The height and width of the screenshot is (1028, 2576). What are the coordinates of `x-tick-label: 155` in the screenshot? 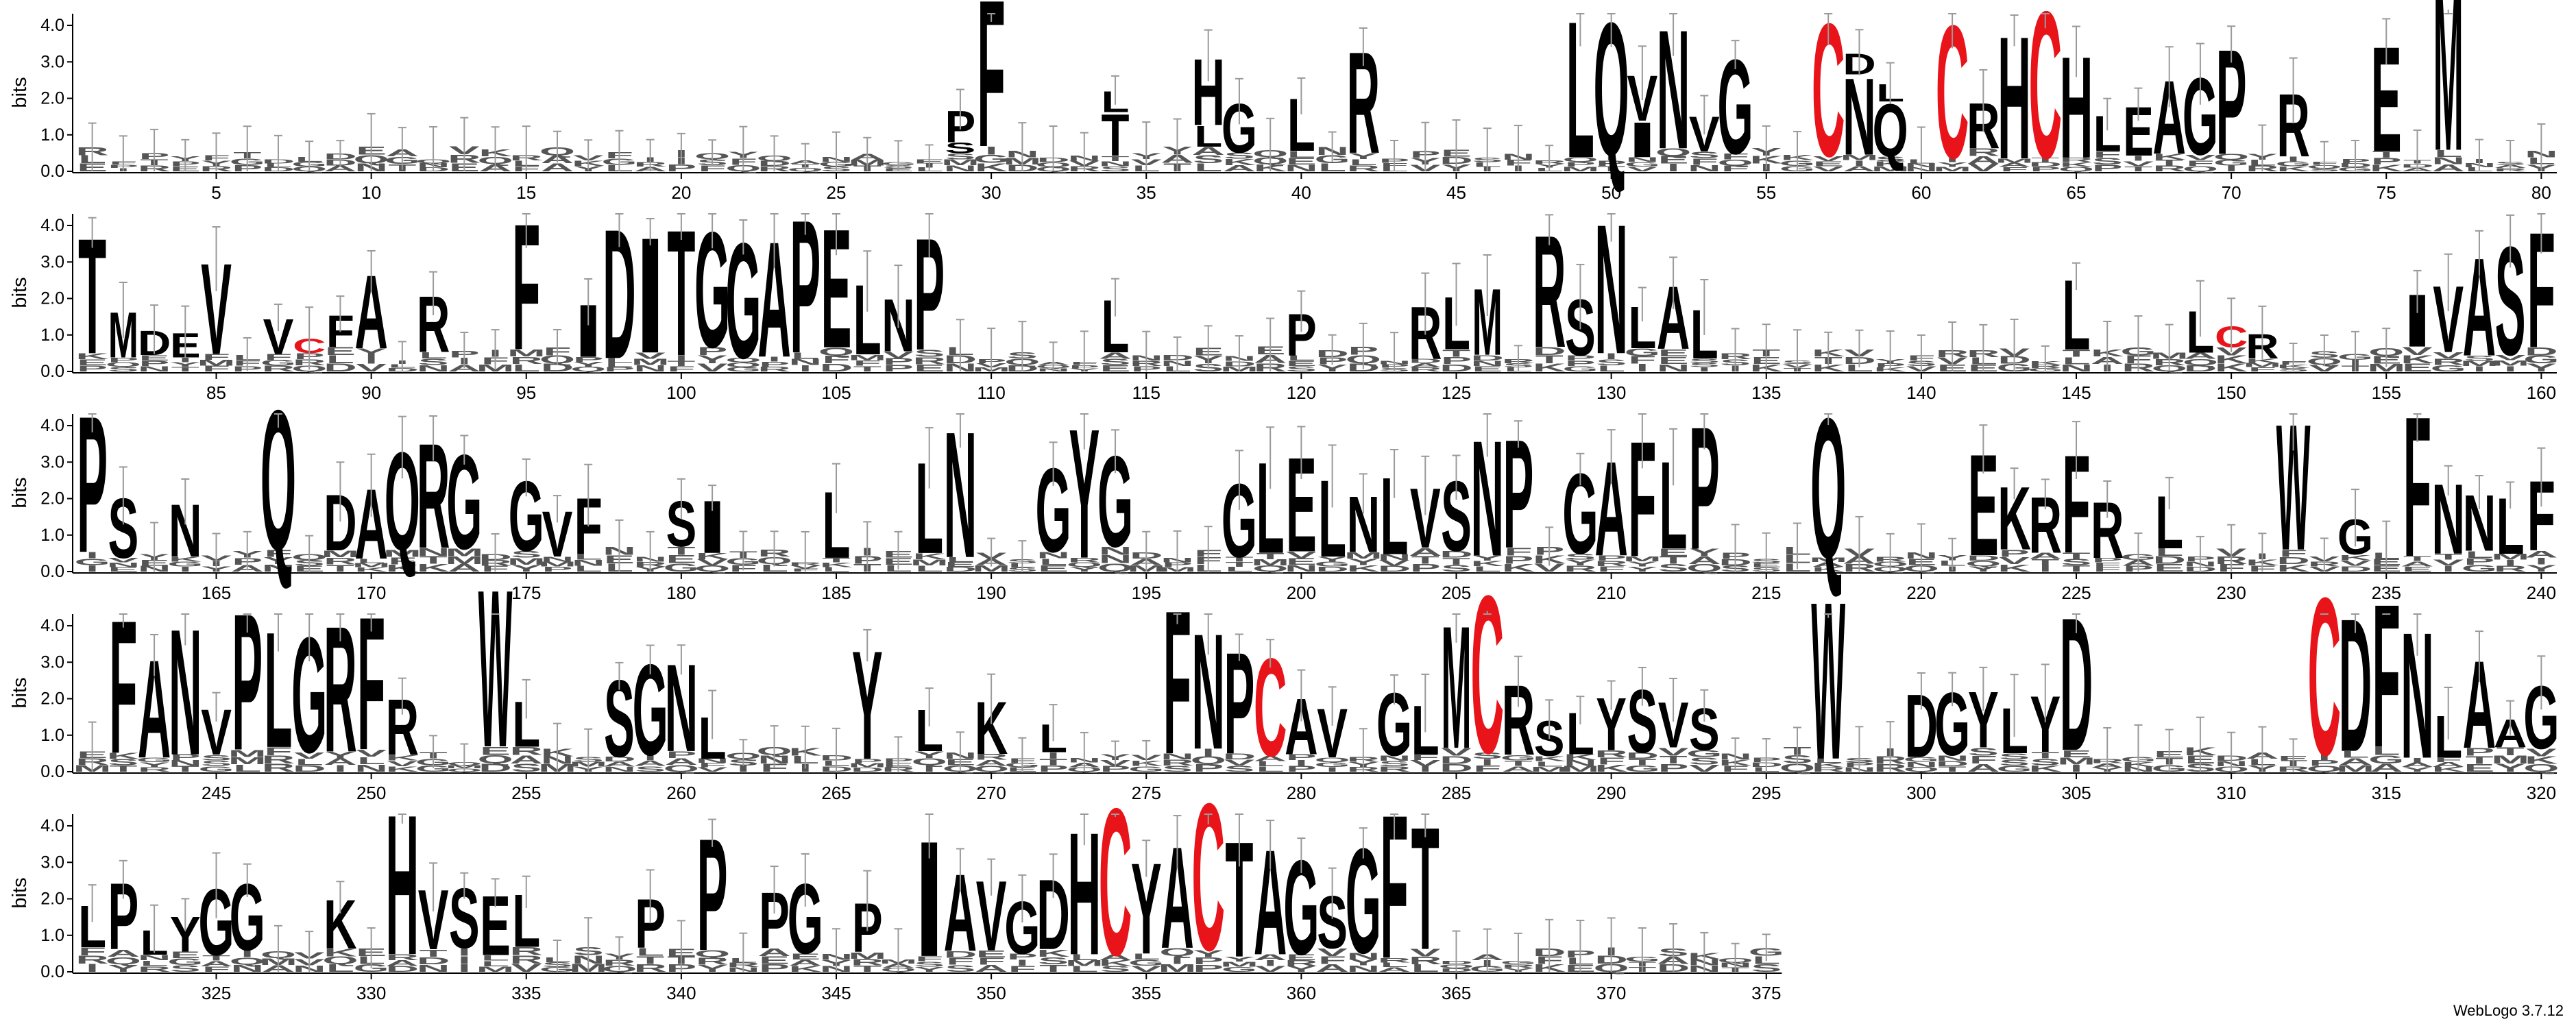 It's located at (2386, 392).